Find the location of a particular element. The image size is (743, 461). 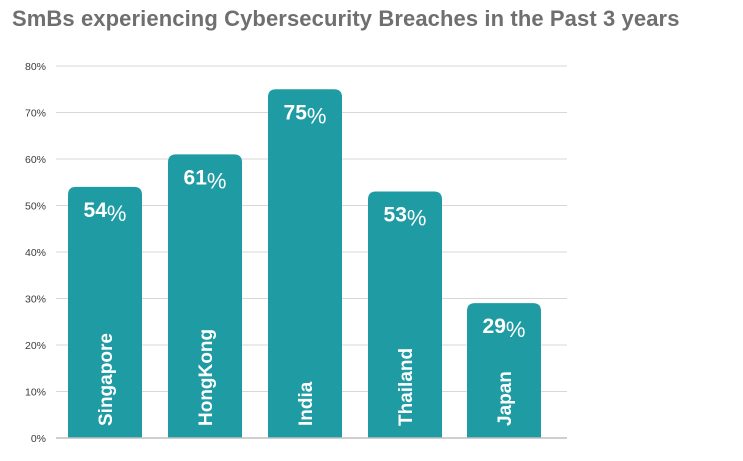

data-label-value: 61 is located at coordinates (196, 177).